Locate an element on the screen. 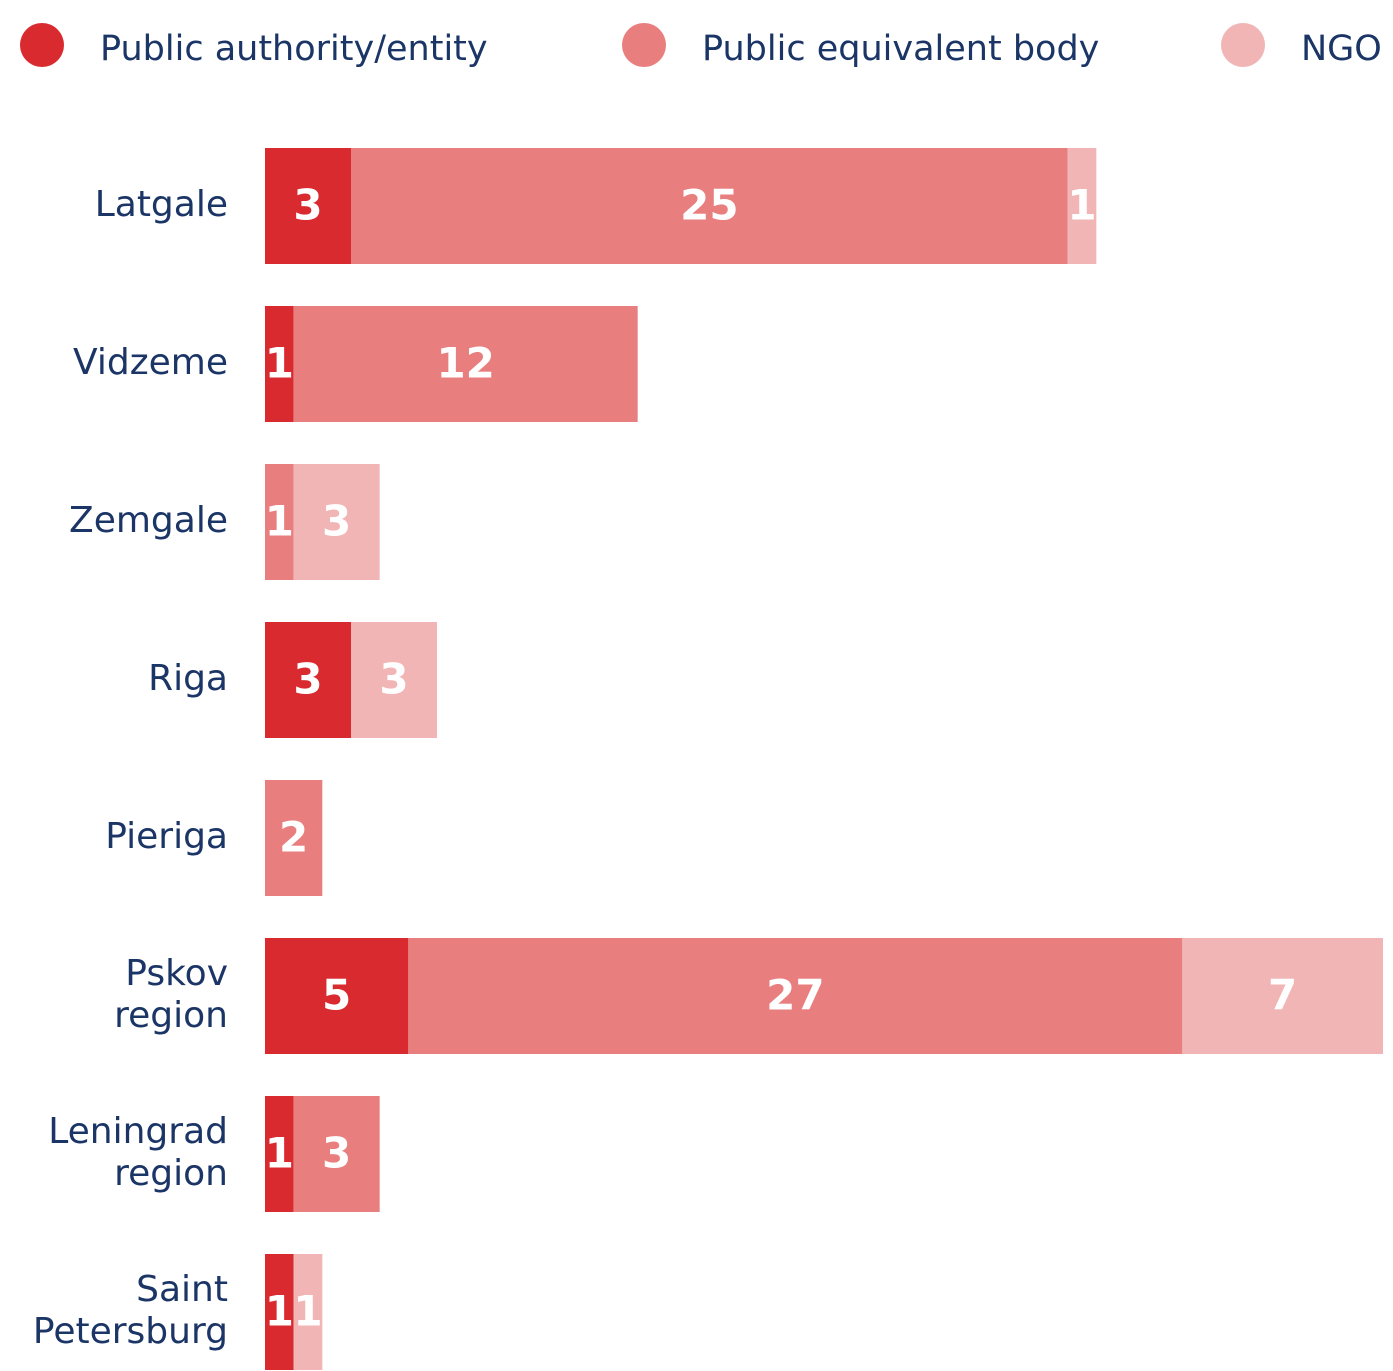 Image resolution: width=1393 pixels, height=1371 pixels. value-label: 5 is located at coordinates (336, 995).